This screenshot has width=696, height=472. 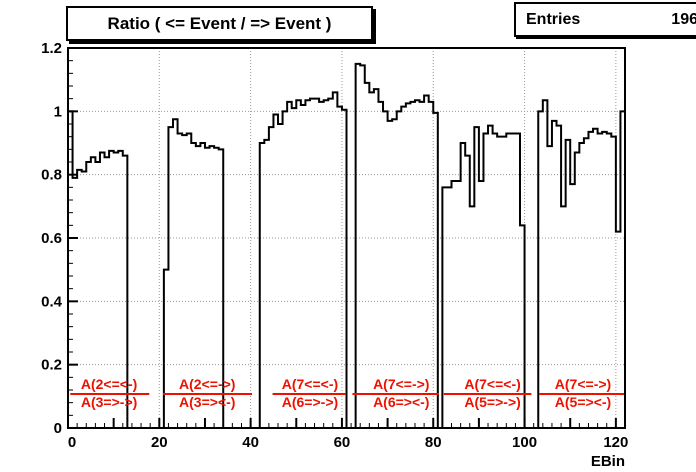 What do you see at coordinates (51, 48) in the screenshot?
I see `y-tick-label: 1.2` at bounding box center [51, 48].